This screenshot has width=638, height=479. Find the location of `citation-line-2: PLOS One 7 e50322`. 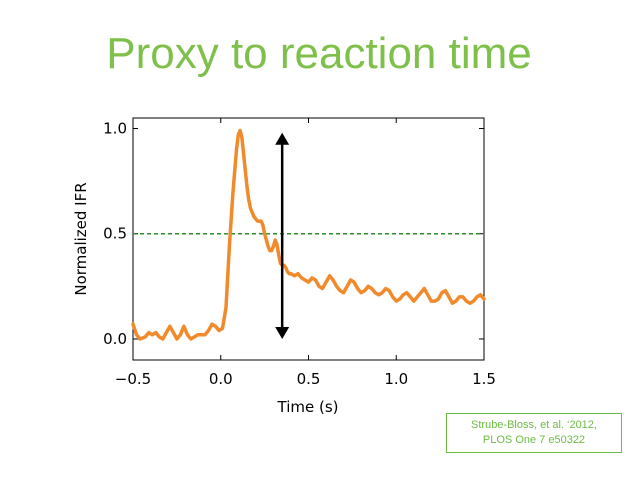

citation-line-2: PLOS One 7 e50322 is located at coordinates (534, 440).